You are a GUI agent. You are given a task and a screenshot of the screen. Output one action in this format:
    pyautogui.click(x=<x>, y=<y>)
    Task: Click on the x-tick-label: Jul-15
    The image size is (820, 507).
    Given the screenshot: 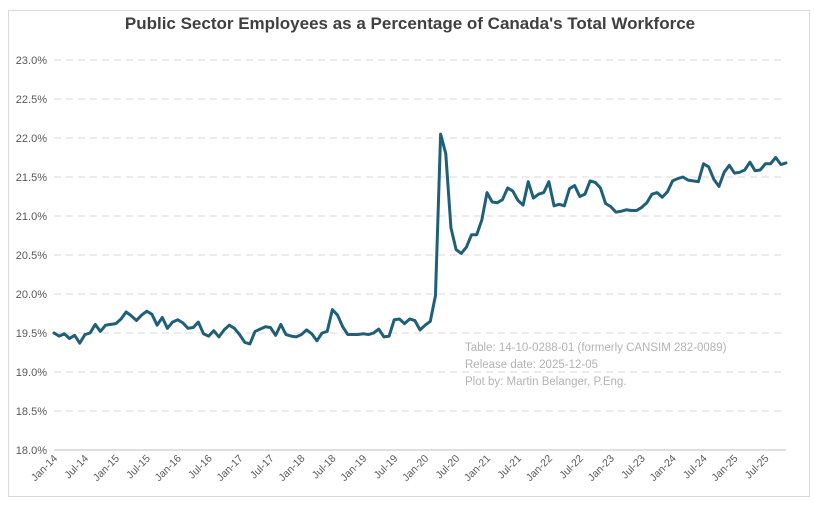 What is the action you would take?
    pyautogui.click(x=138, y=467)
    